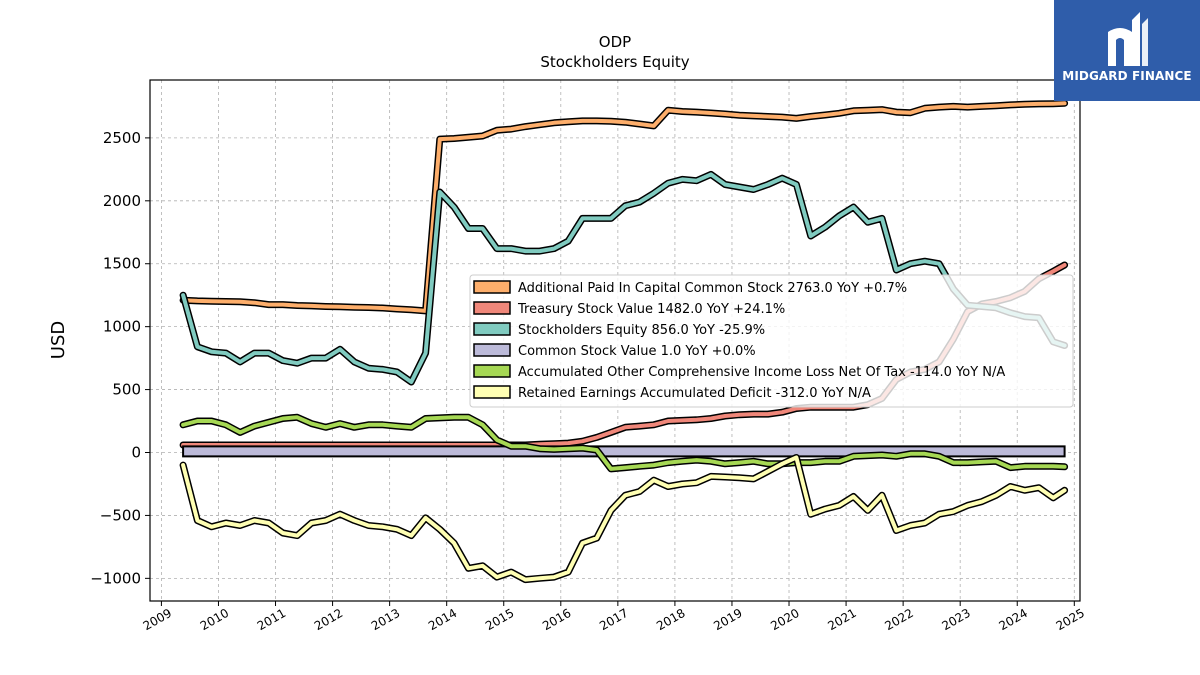  Describe the element at coordinates (614, 62) in the screenshot. I see `chart-subtitle: Stockholders Equity` at that location.